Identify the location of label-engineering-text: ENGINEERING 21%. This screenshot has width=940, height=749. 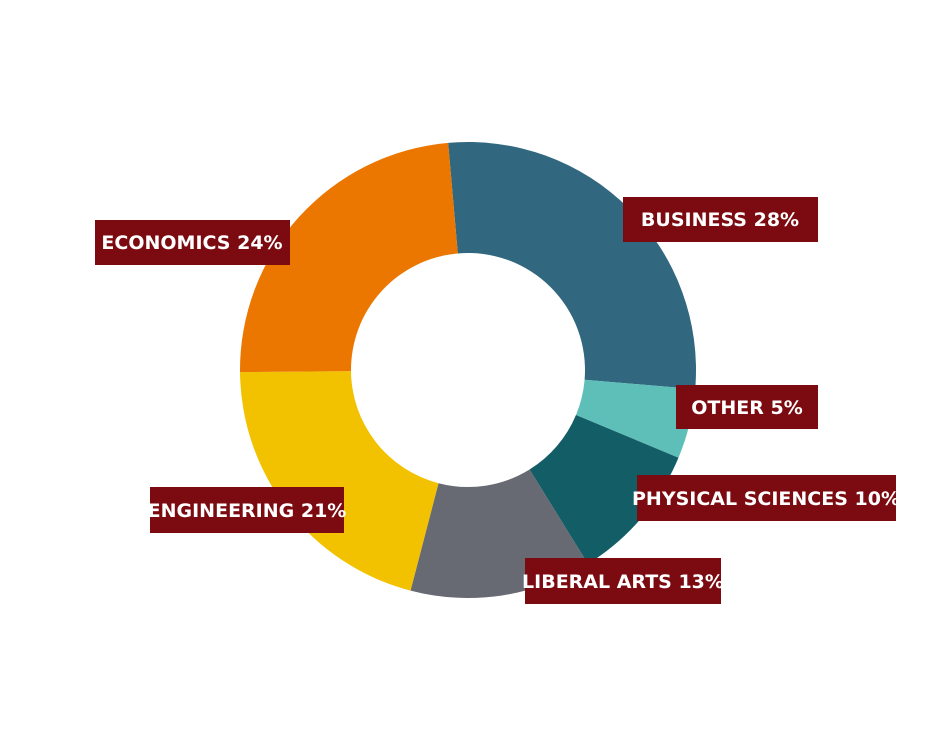
(247, 511).